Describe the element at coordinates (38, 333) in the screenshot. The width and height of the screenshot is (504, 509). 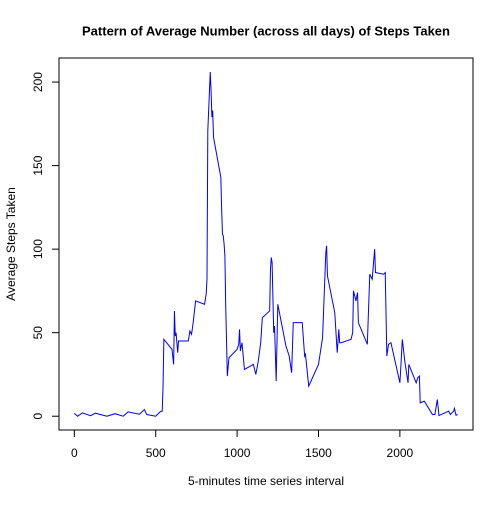
I see `y-tick-label: 50` at that location.